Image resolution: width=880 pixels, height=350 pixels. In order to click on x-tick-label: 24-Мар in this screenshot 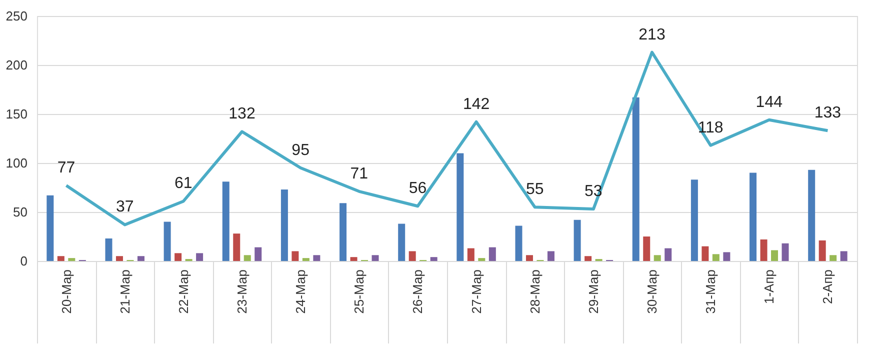, I will do `click(300, 292)`.